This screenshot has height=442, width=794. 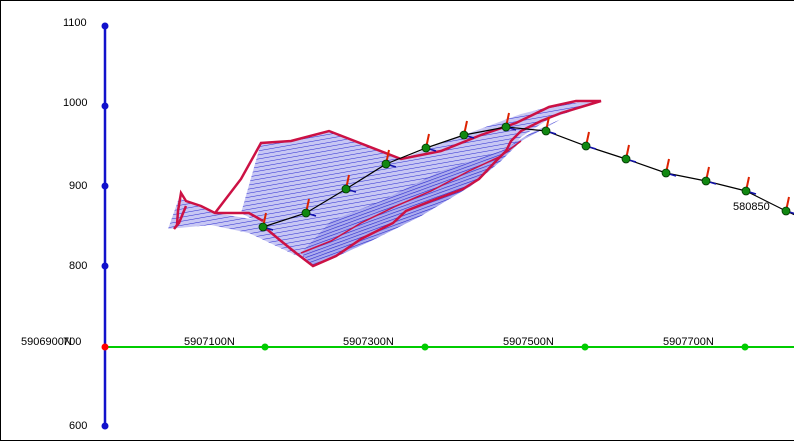 I want to click on x-origin-label: 5906900N, so click(x=46, y=342).